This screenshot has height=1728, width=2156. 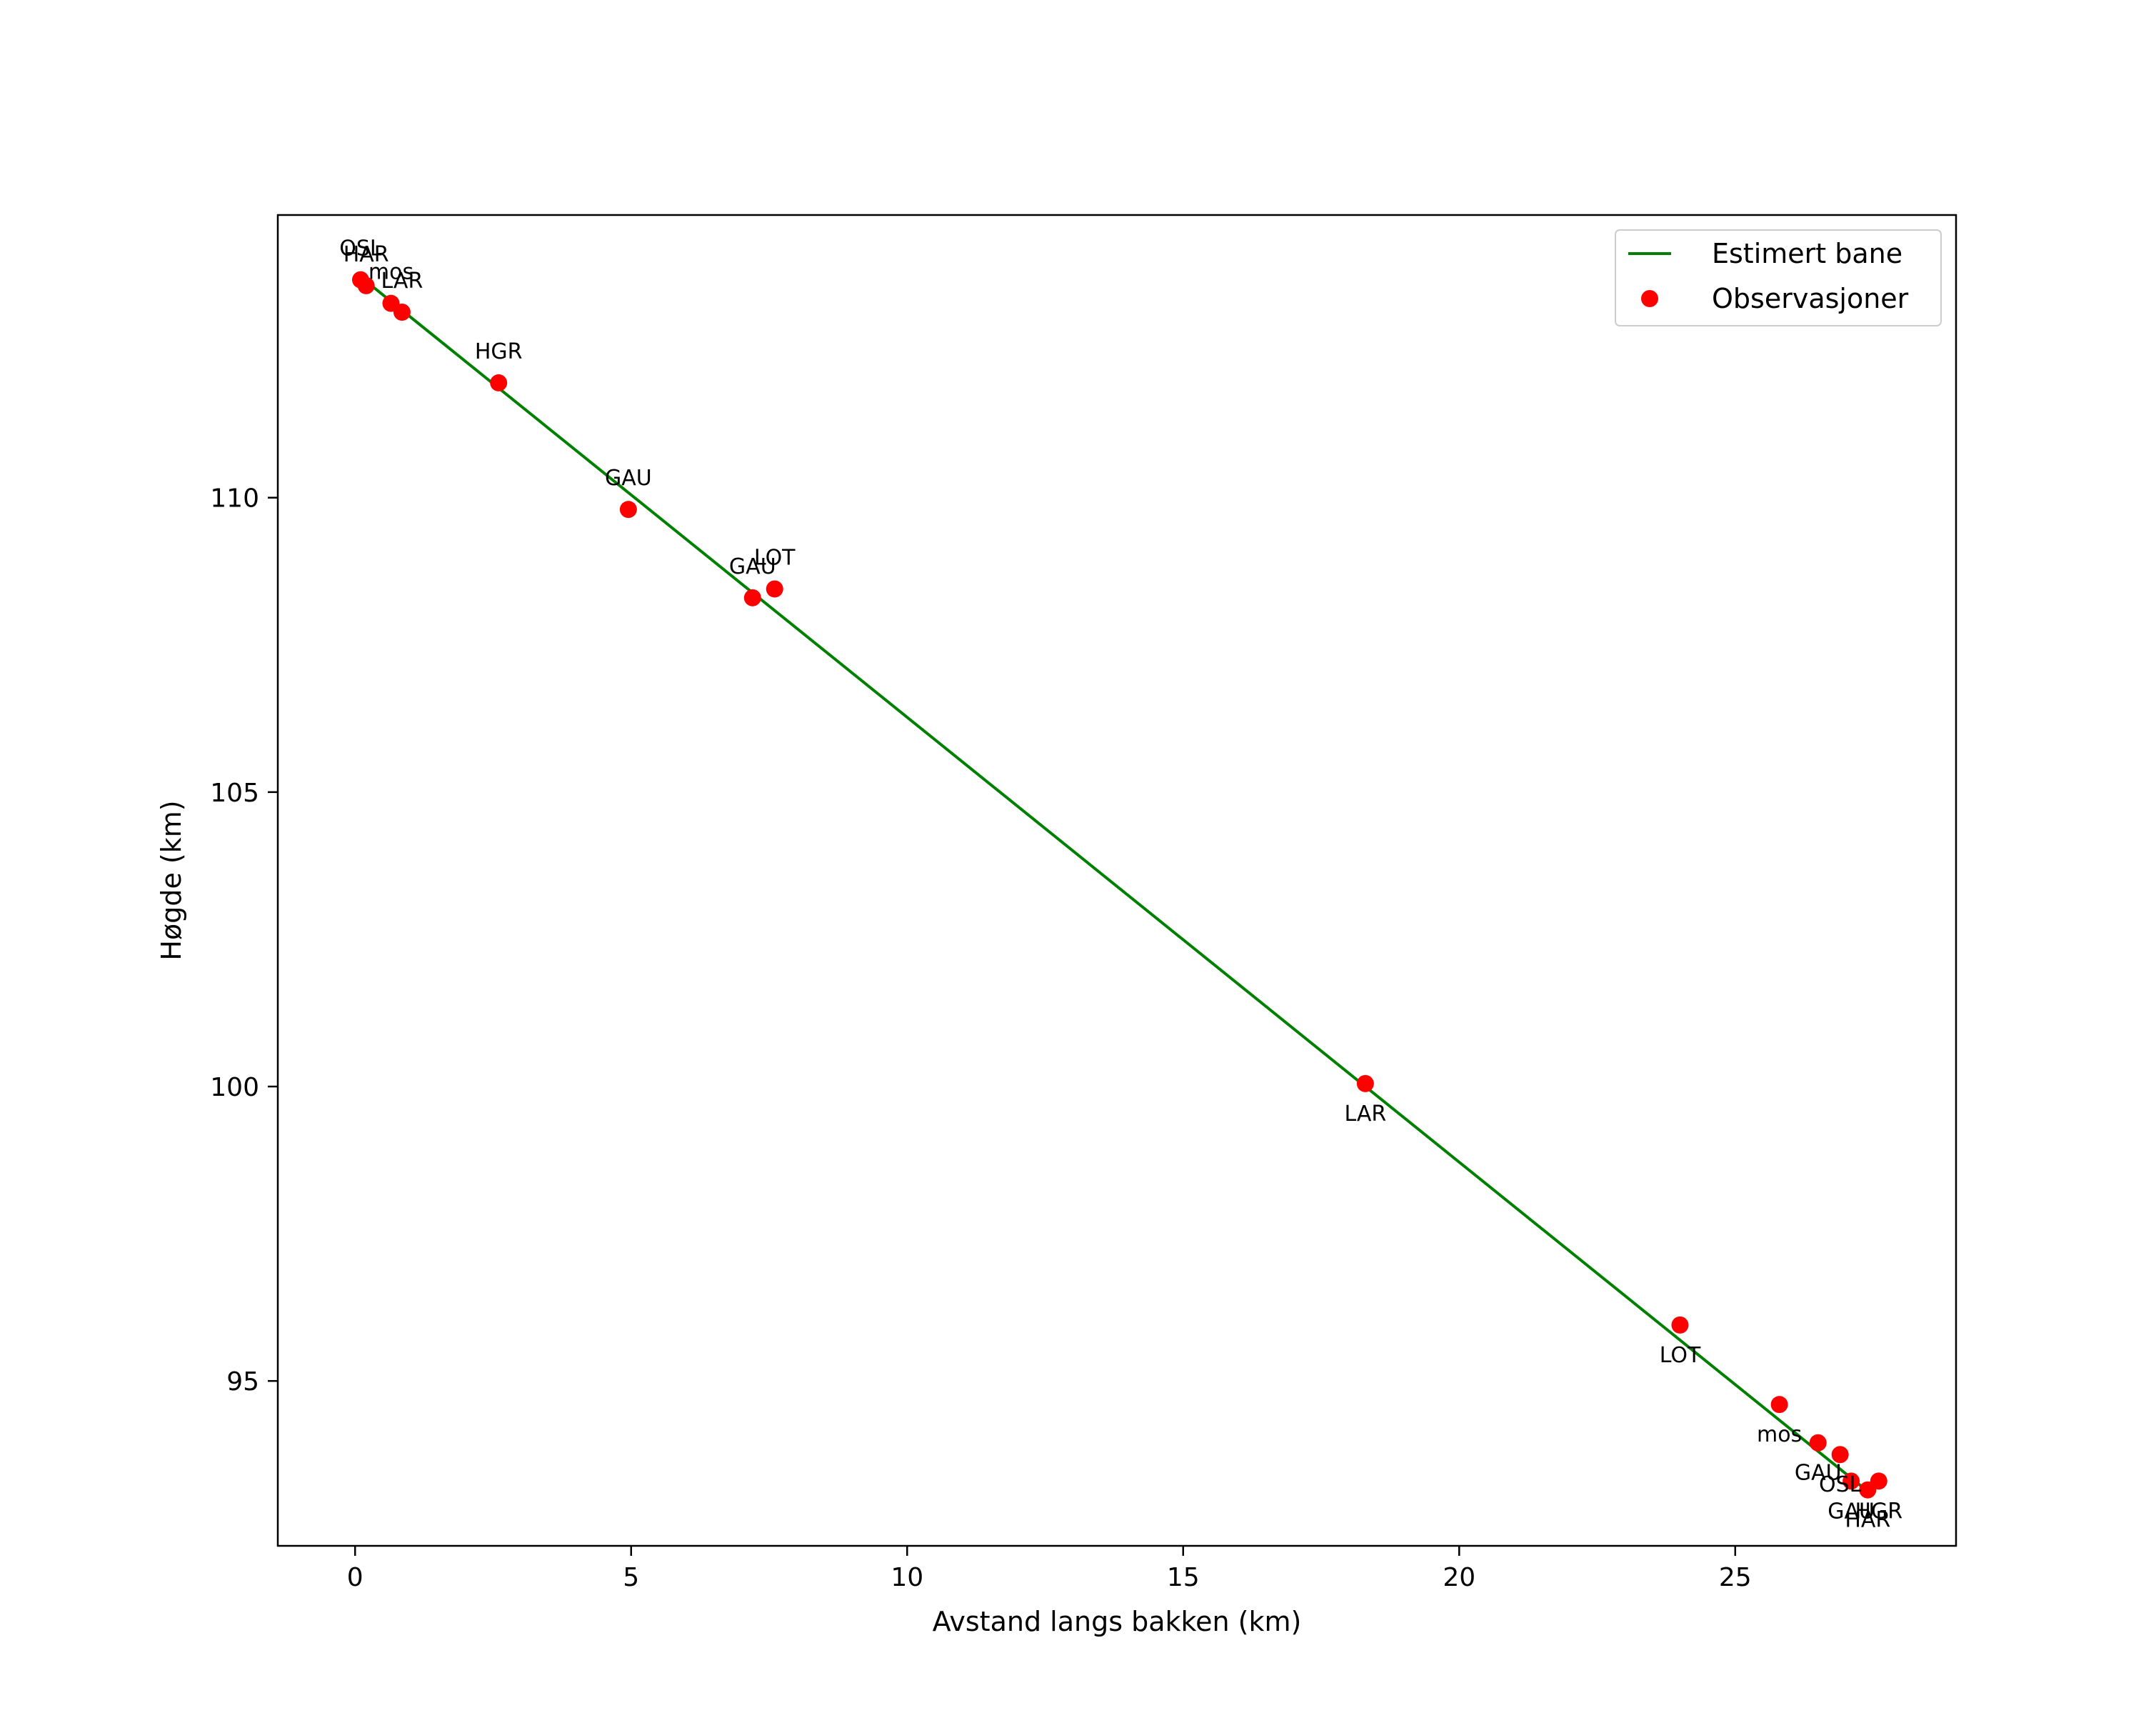 What do you see at coordinates (907, 1578) in the screenshot?
I see `x-tick-label: 10` at bounding box center [907, 1578].